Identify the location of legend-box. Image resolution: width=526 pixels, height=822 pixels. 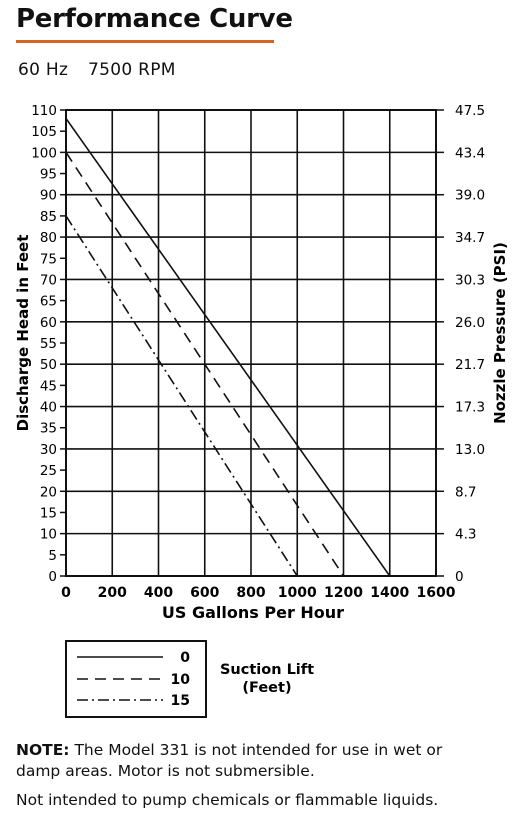
(136, 679).